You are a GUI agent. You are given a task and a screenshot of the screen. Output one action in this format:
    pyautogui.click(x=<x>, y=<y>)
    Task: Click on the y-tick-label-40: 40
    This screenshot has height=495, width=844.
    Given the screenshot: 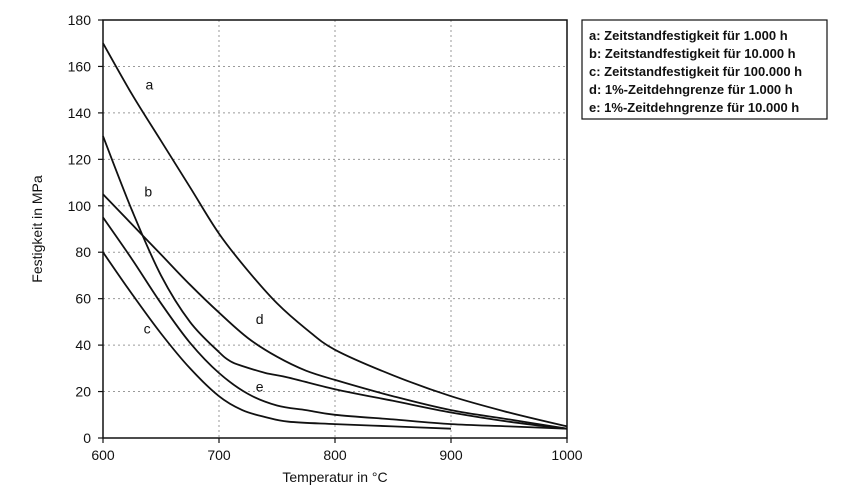 What is the action you would take?
    pyautogui.click(x=83, y=345)
    